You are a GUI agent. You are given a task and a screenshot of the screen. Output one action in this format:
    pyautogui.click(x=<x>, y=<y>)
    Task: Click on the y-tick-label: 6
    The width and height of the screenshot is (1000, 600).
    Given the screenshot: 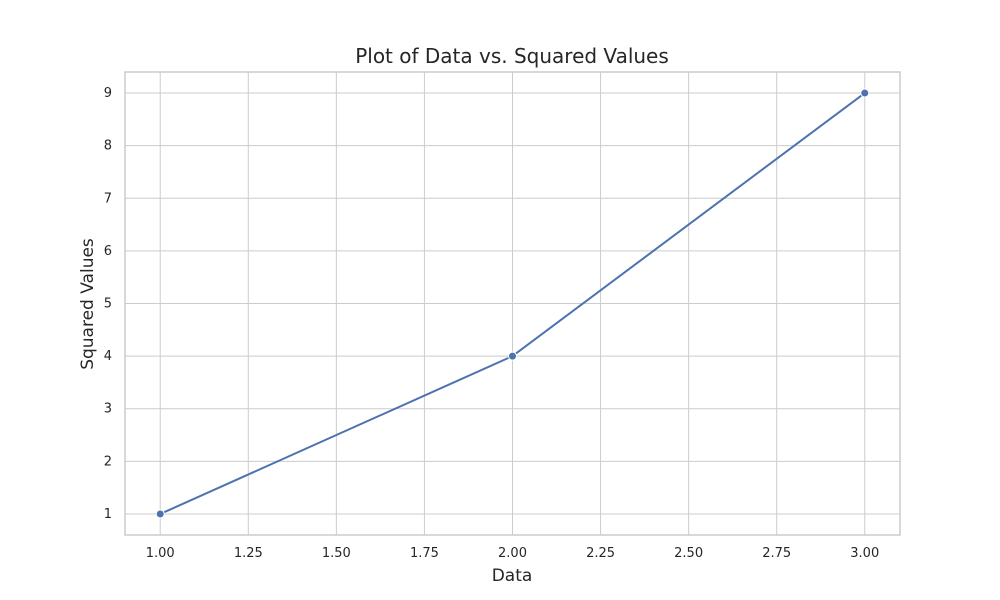 What is the action you would take?
    pyautogui.click(x=108, y=251)
    